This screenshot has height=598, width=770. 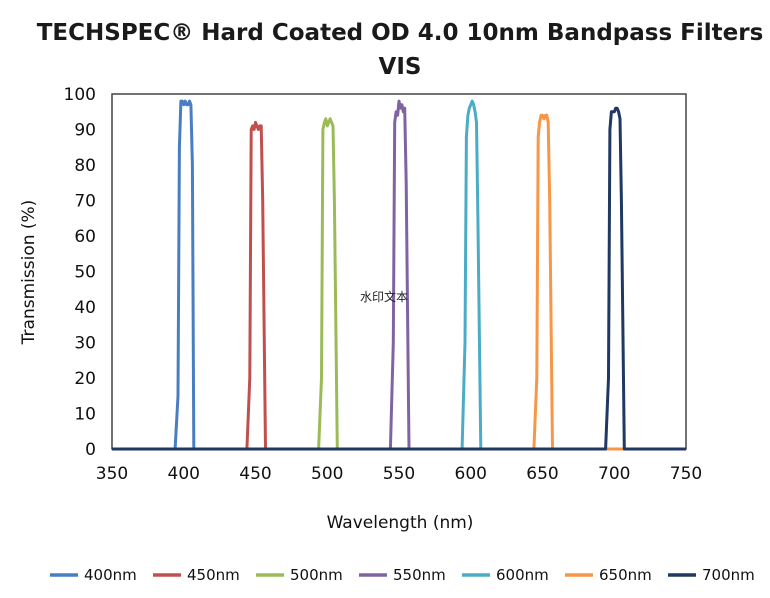 What do you see at coordinates (85, 131) in the screenshot?
I see `y-tick-label: 90` at bounding box center [85, 131].